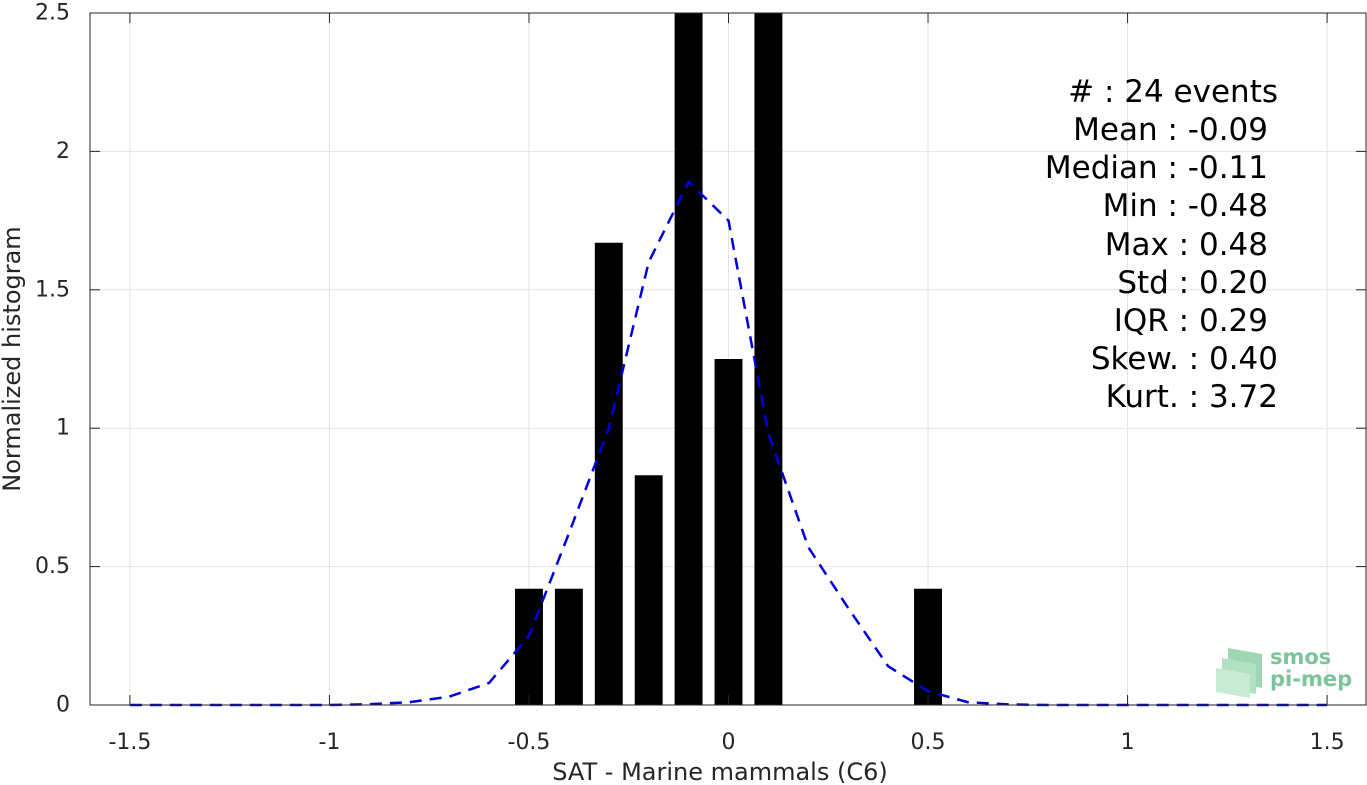  I want to click on x-tick-label-0: -1.5, so click(129, 742).